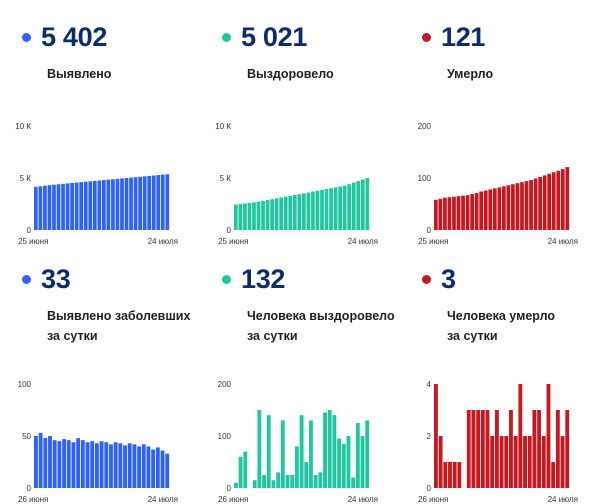  What do you see at coordinates (74, 36) in the screenshot?
I see `stat-value: 5 402` at bounding box center [74, 36].